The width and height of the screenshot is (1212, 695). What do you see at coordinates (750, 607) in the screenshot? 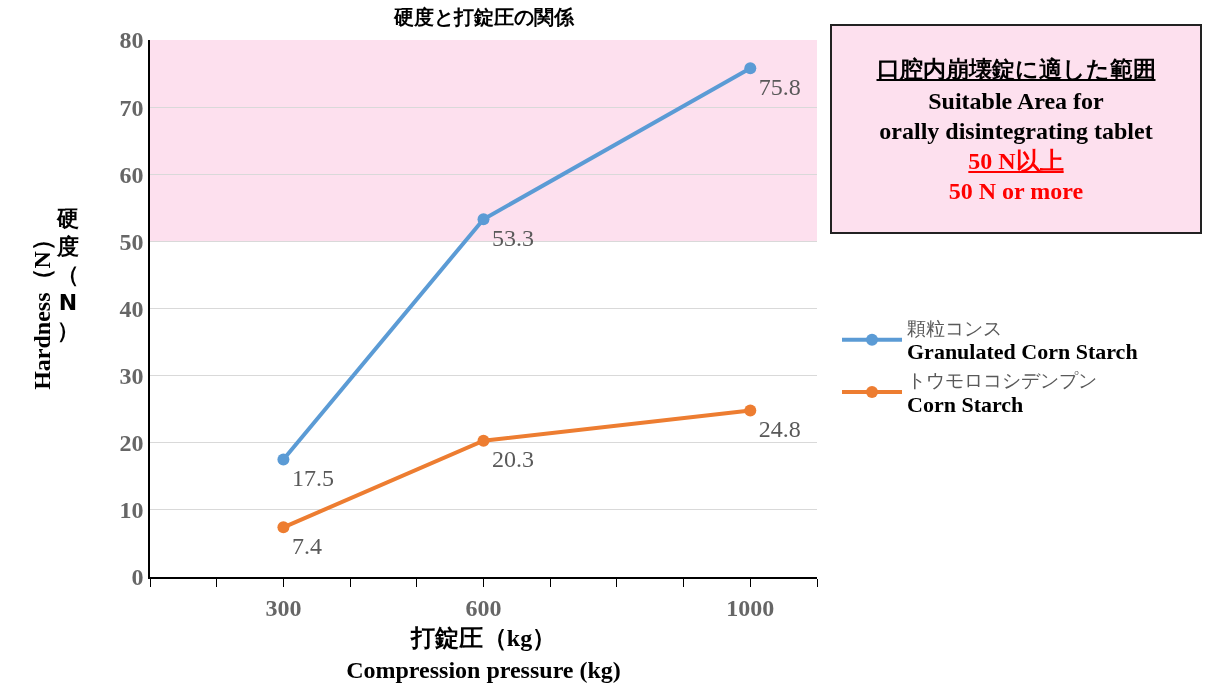
I see `x-tick-label: 1000` at bounding box center [750, 607].